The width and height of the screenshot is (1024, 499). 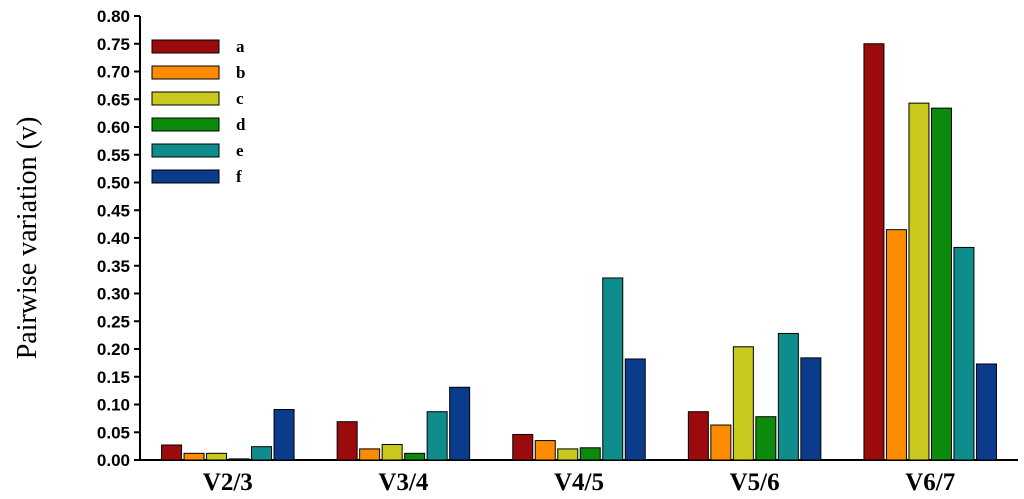 What do you see at coordinates (113, 349) in the screenshot?
I see `y-tick-label: 0.20` at bounding box center [113, 349].